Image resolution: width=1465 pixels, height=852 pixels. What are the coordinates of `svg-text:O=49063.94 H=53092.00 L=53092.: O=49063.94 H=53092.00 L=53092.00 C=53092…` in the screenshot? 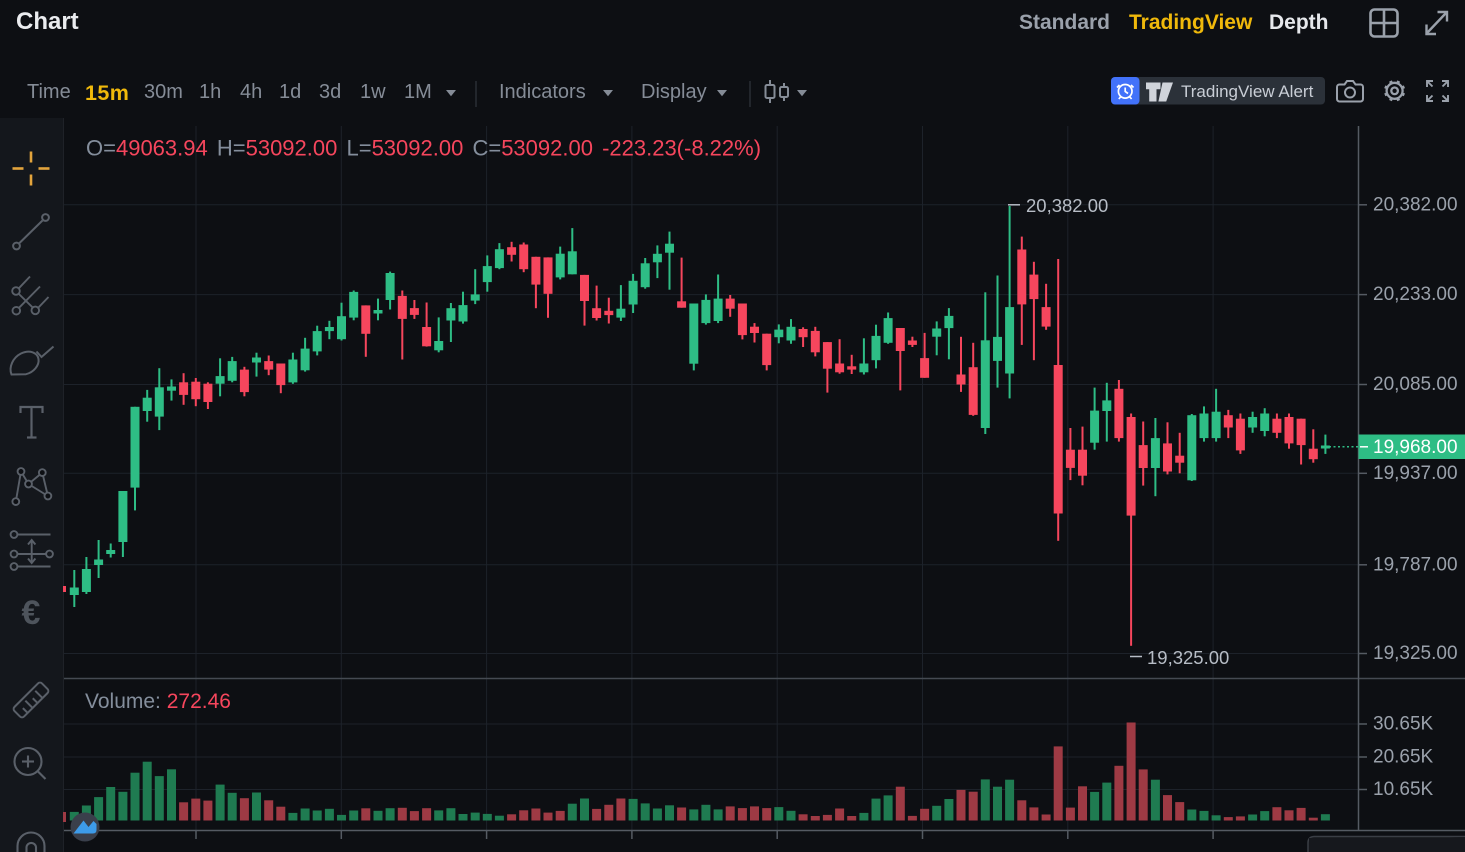 It's located at (423, 147).